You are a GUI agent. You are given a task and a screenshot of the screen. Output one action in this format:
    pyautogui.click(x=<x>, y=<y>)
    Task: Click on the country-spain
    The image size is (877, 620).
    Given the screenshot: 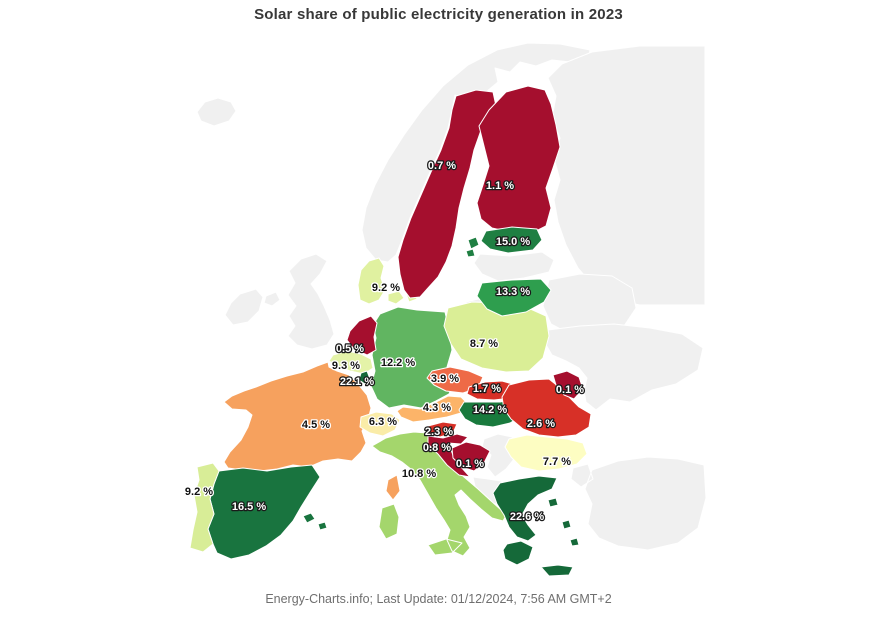 What is the action you would take?
    pyautogui.click(x=267, y=512)
    